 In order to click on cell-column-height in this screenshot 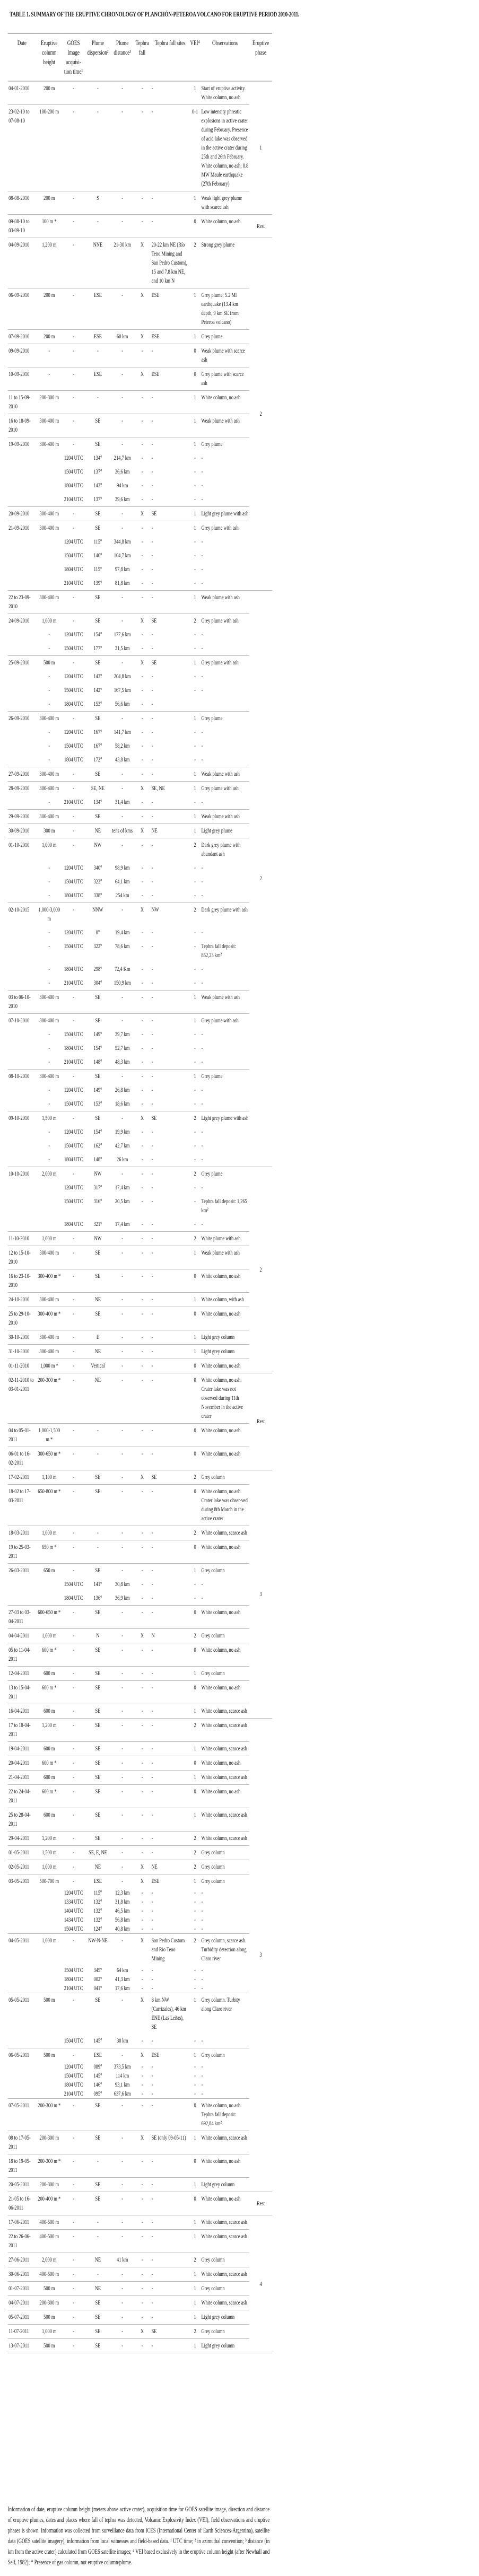, I will do `click(49, 1188)`.